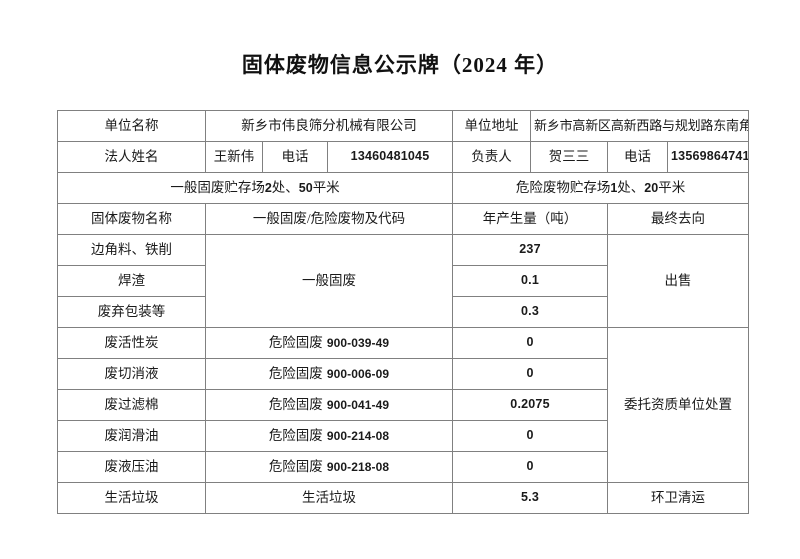 The width and height of the screenshot is (800, 559). Describe the element at coordinates (400, 65) in the screenshot. I see `page-title: 固体废物信息公示牌（2024 年）` at that location.